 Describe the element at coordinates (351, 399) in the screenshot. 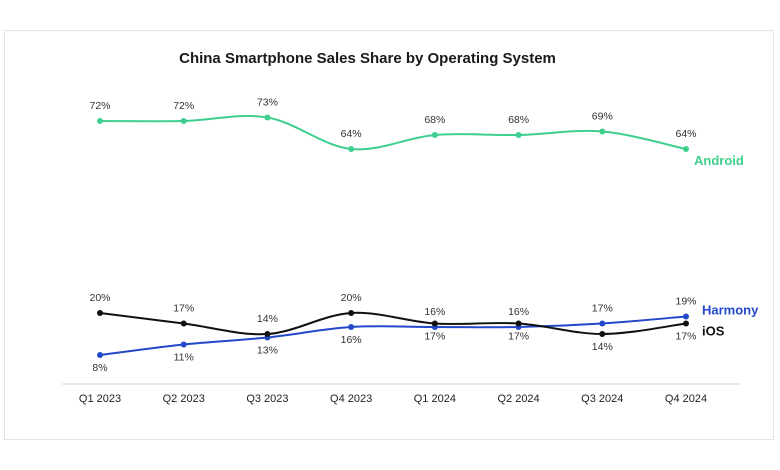

I see `x-tick-label: Q4 2023` at that location.